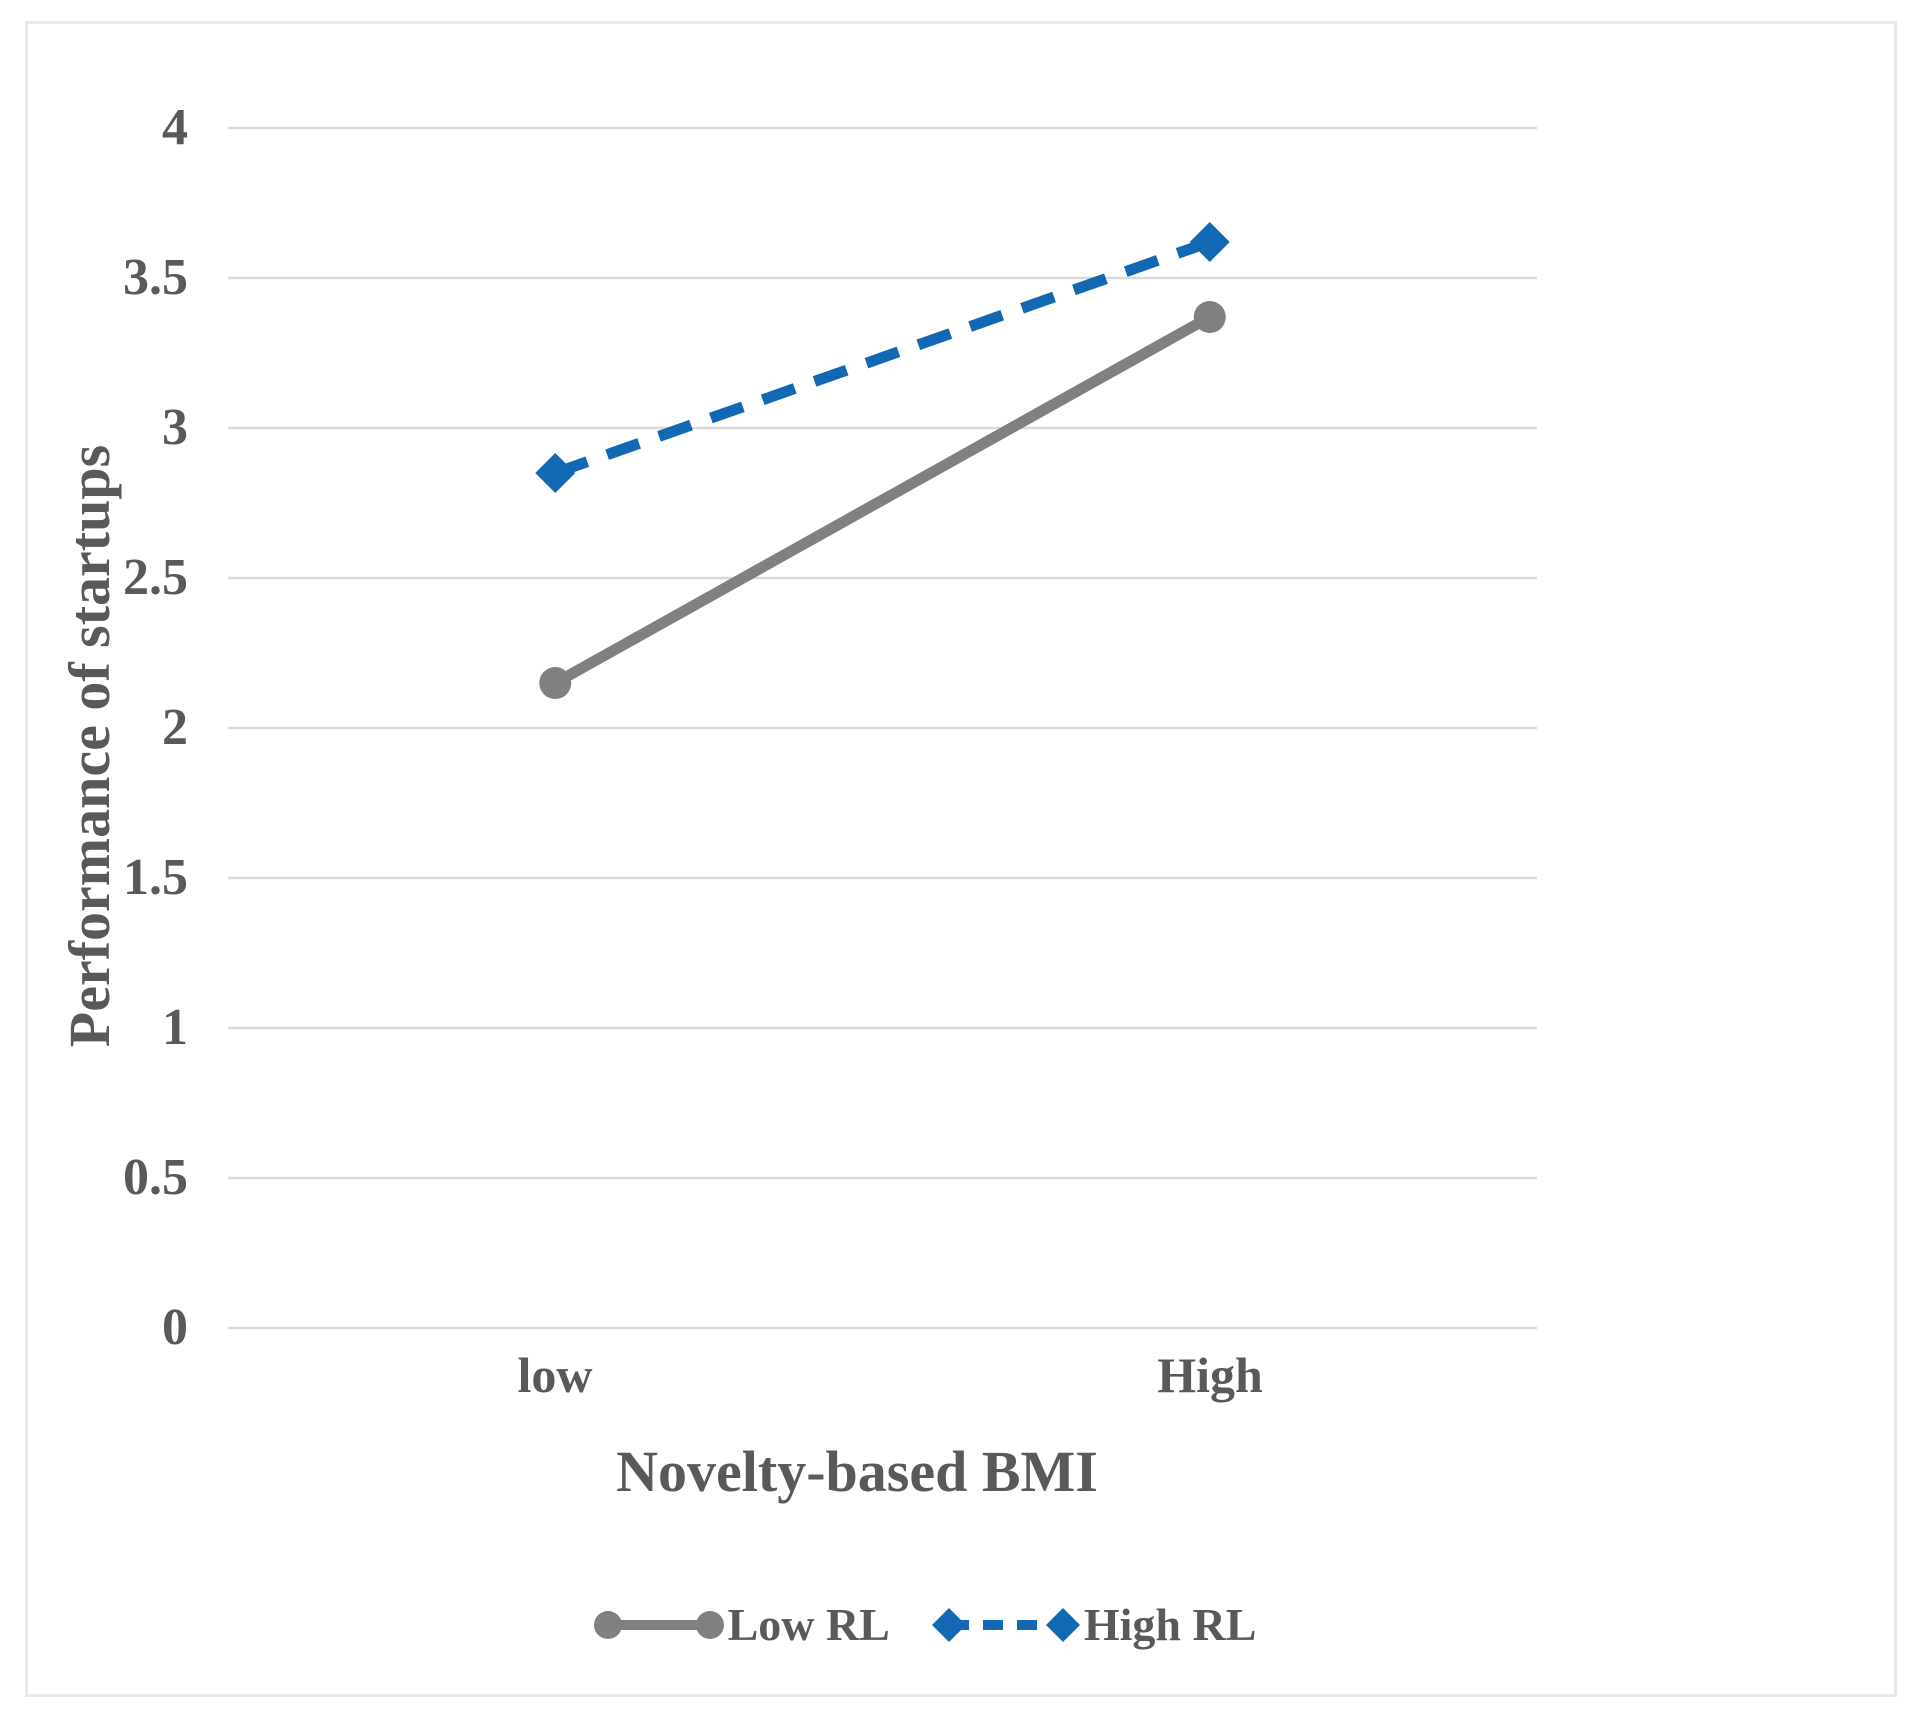  I want to click on y-tick-label: 0, so click(175, 1327).